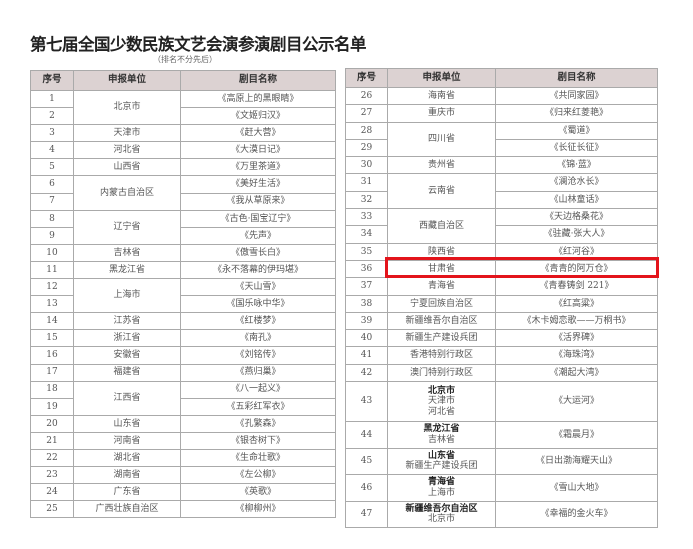 The height and width of the screenshot is (549, 693). What do you see at coordinates (576, 461) in the screenshot?
I see `program-title: 《日出渤海耀天山》` at bounding box center [576, 461].